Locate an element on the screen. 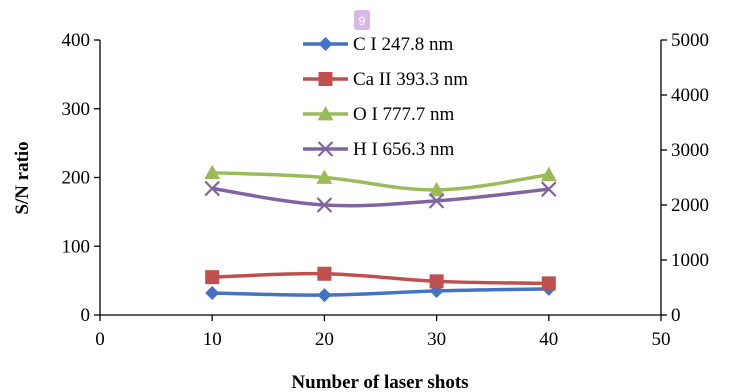 This screenshot has width=734, height=392. y2-tick-label: 3000 is located at coordinates (690, 150).